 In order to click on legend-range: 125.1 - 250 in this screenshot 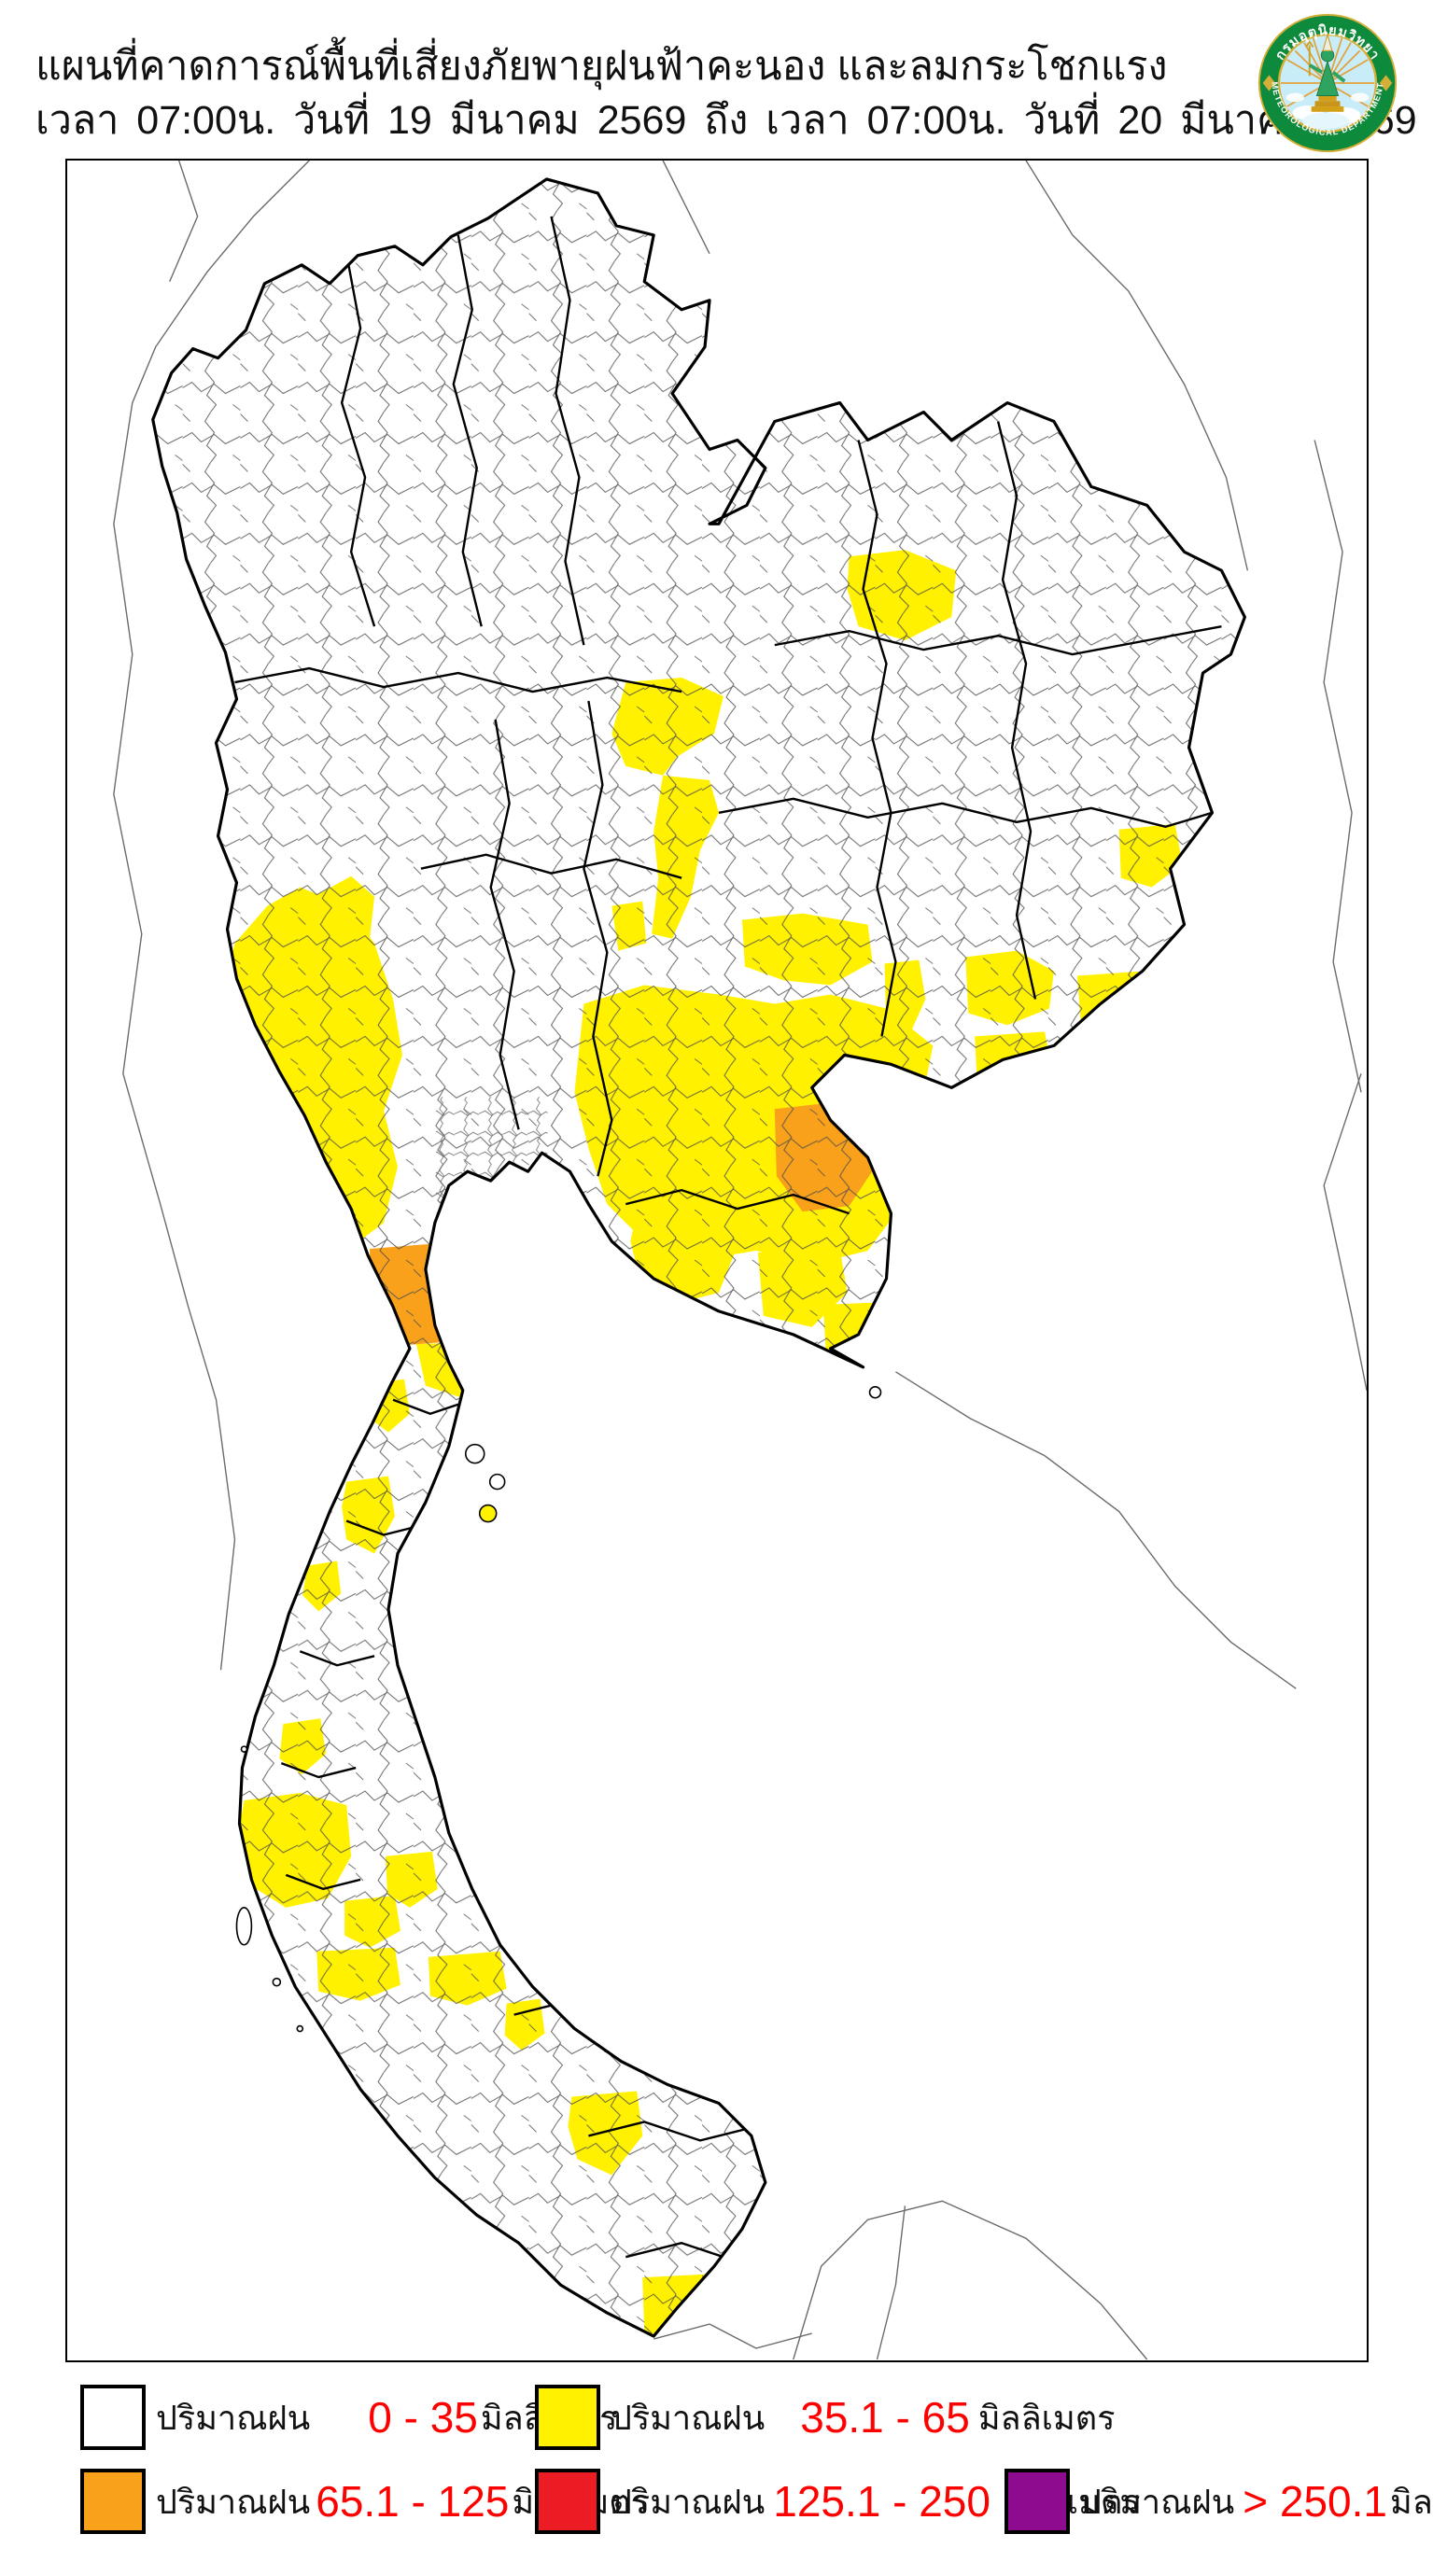, I will do `click(881, 2501)`.